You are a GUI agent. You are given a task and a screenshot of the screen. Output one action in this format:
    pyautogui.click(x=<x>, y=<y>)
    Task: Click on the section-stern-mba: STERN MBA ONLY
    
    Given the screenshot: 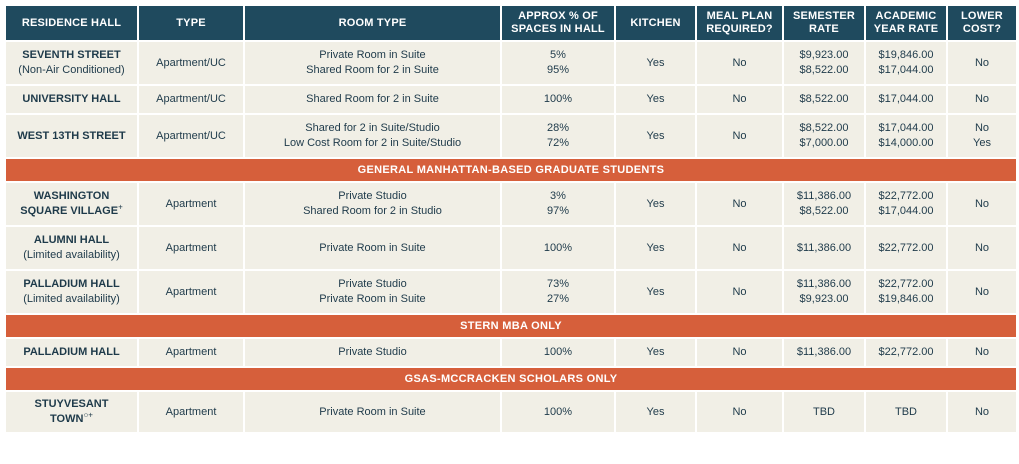 What is the action you would take?
    pyautogui.click(x=511, y=326)
    